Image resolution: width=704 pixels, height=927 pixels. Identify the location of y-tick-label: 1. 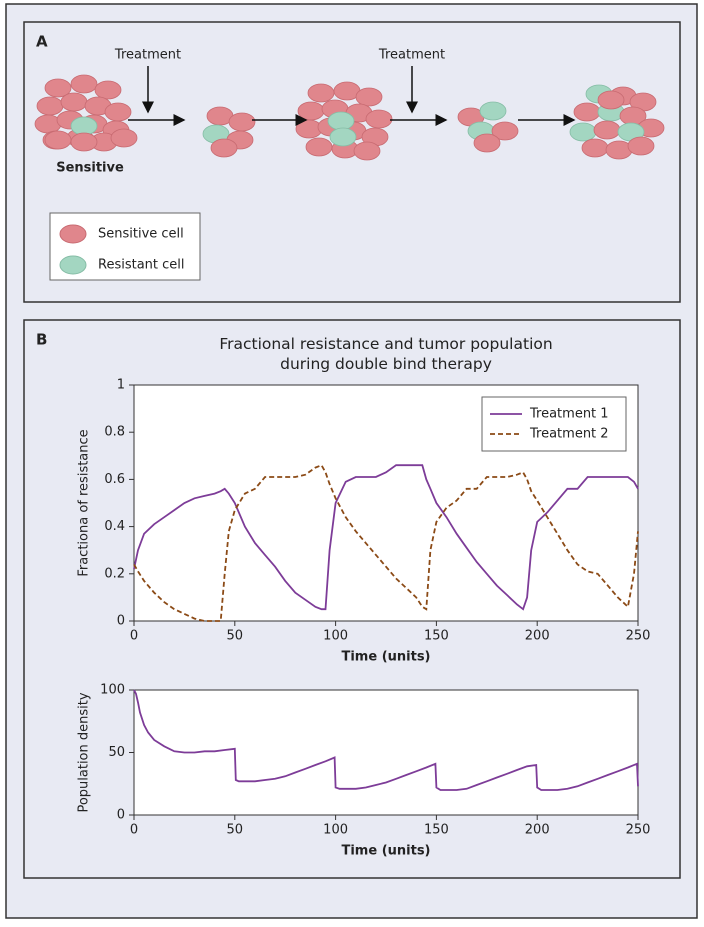
(121, 385).